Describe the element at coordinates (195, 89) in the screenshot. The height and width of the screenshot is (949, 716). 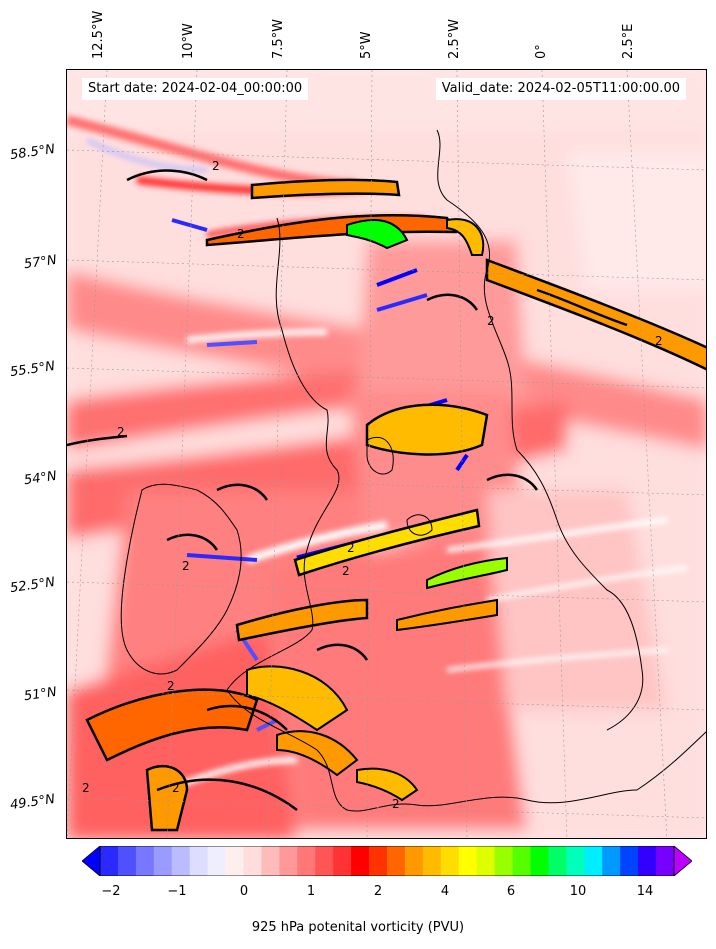
I see `start-date-label: Start date: 2024-02-04_00:00:00` at that location.